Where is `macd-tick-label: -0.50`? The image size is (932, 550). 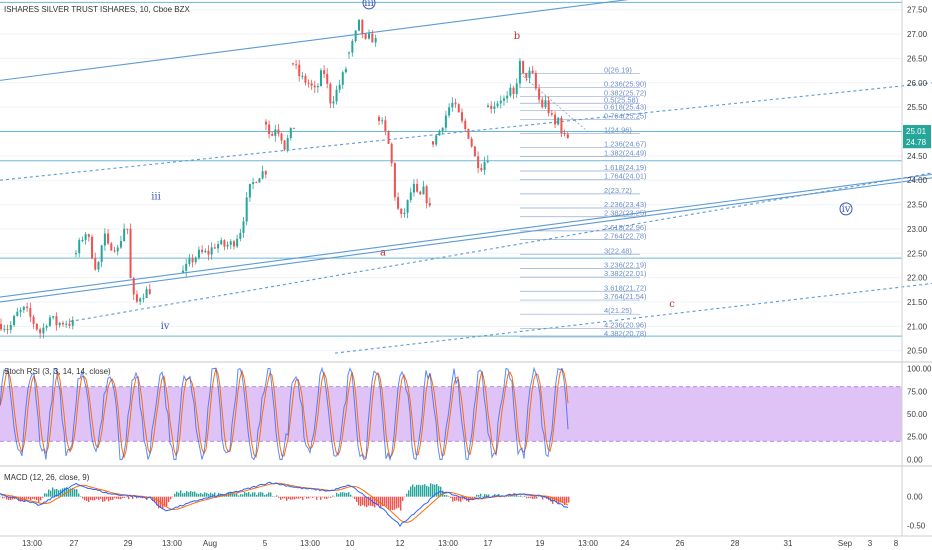
macd-tick-label: -0.50 is located at coordinates (916, 525).